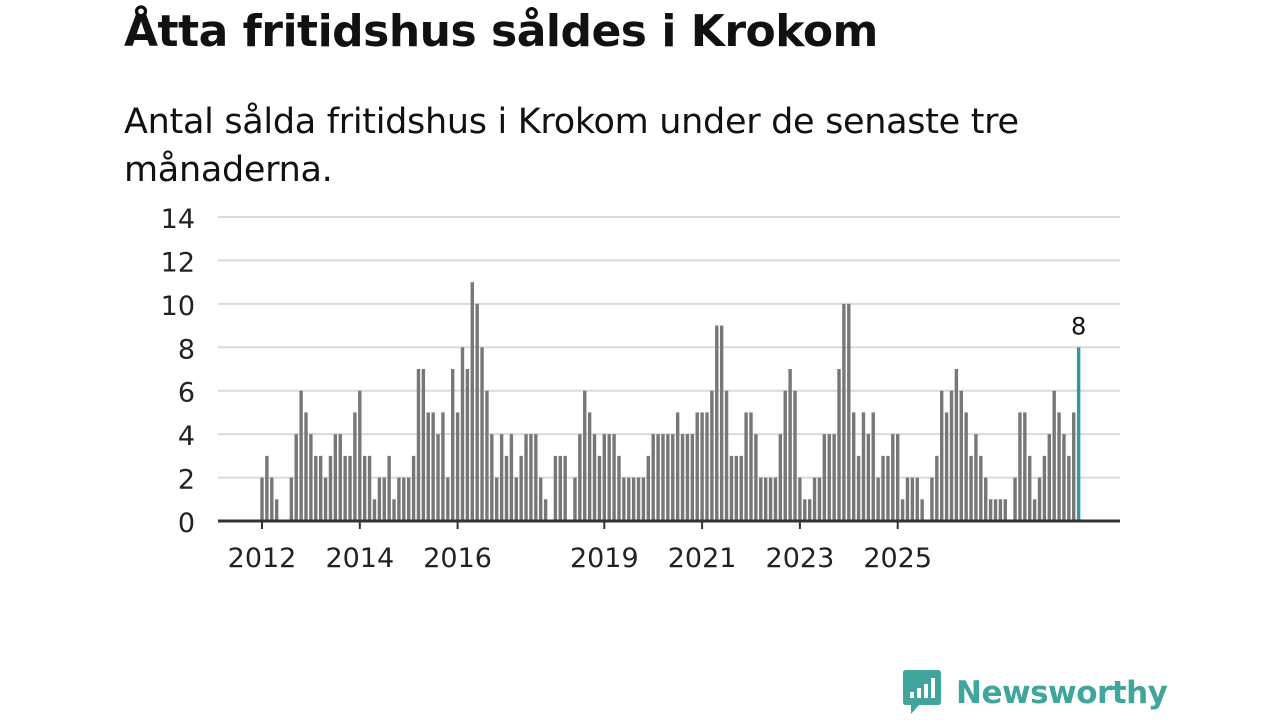  What do you see at coordinates (702, 558) in the screenshot?
I see `x-tick-label: 2021` at bounding box center [702, 558].